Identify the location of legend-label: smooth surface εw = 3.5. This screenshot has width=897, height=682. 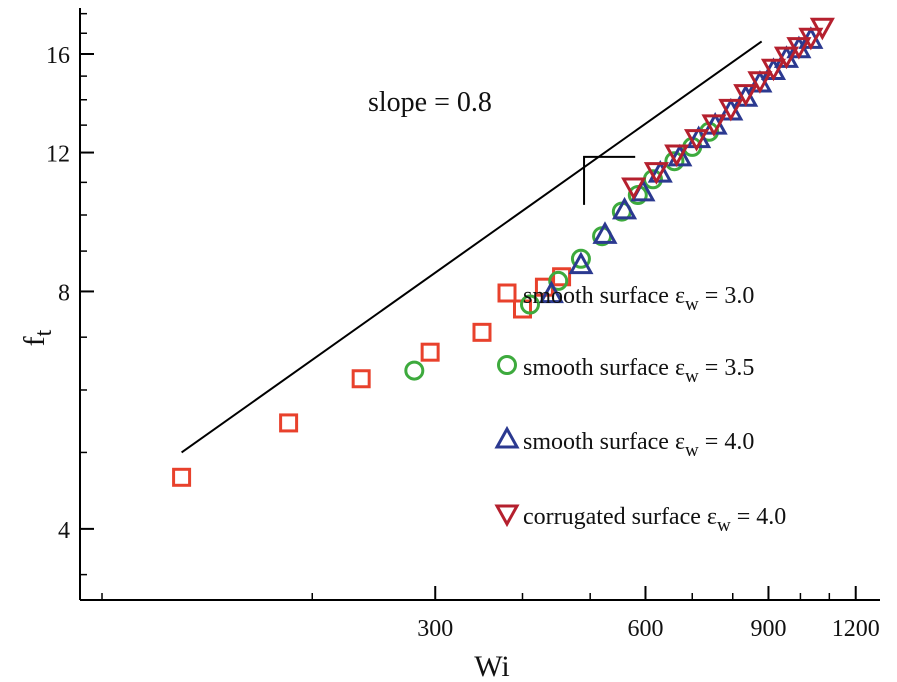
(638, 371).